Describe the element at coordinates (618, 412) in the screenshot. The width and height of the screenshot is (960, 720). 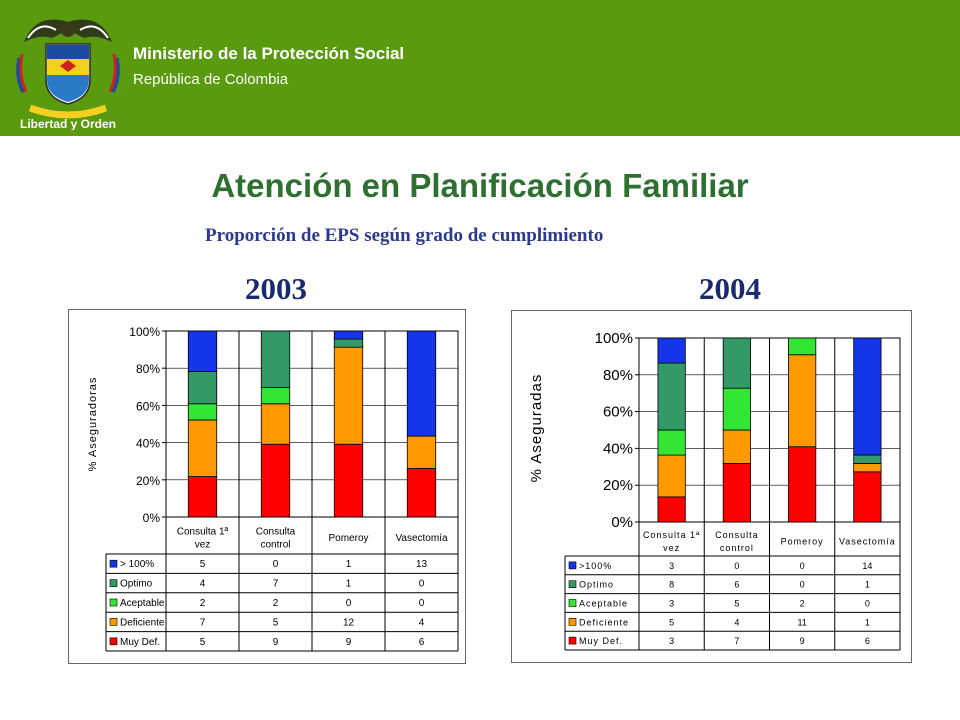
I see `y-tick-label: 60%` at that location.